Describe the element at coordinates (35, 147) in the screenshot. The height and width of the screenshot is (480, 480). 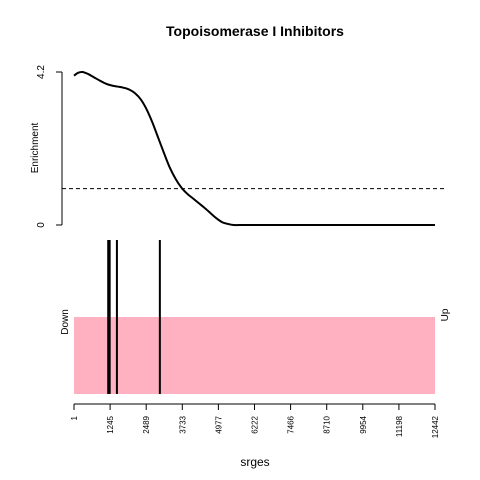
I see `y-axis-label: Enrichment` at that location.